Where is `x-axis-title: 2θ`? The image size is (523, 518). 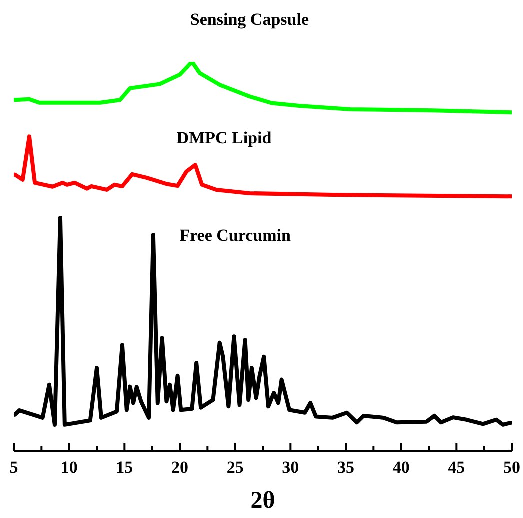
x-axis-title: 2θ is located at coordinates (263, 501).